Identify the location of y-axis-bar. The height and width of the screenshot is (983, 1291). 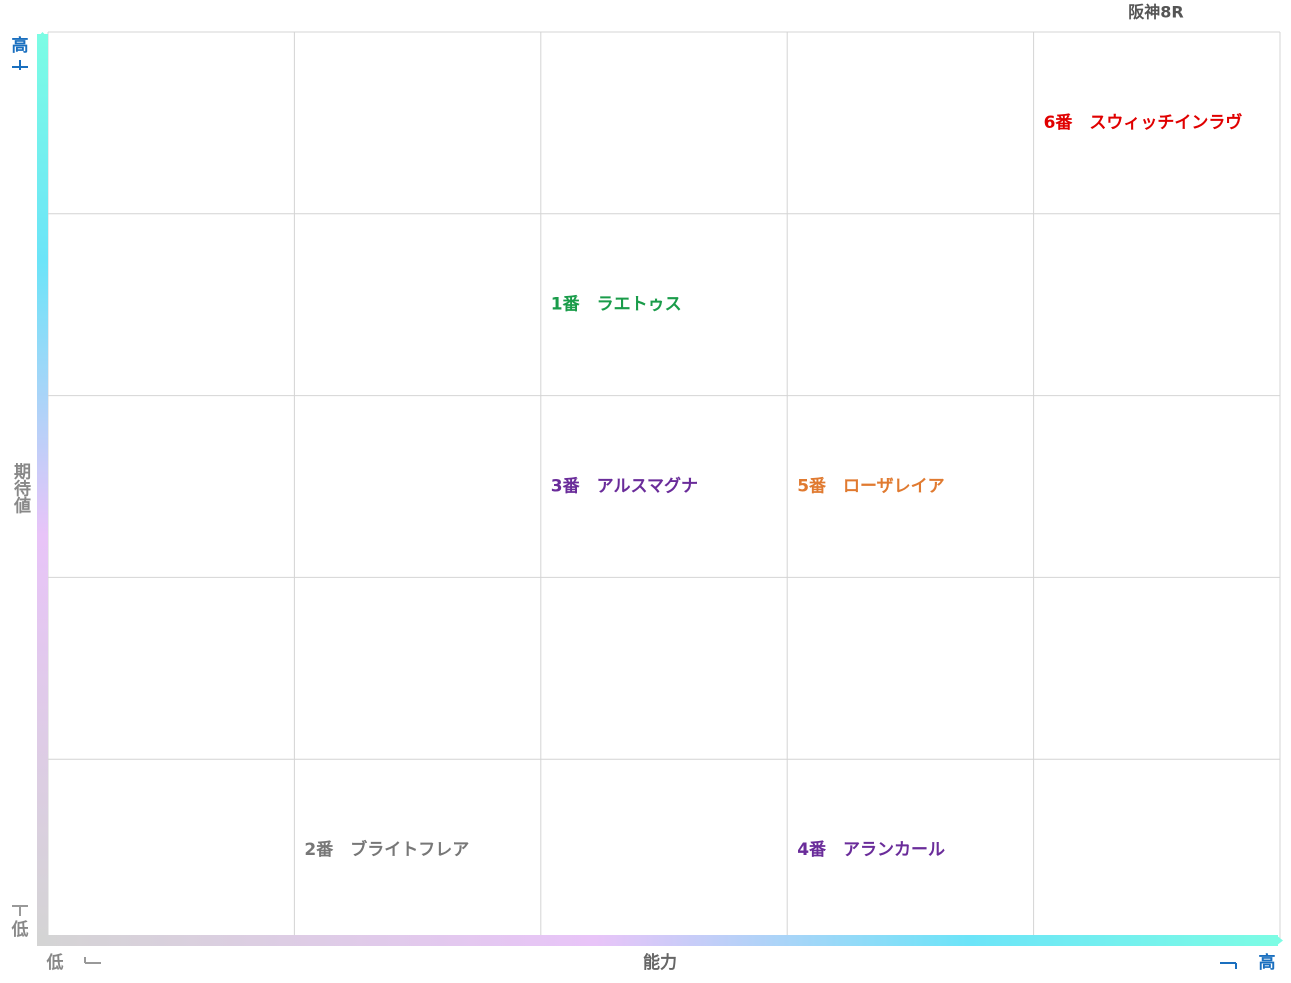
(42, 489).